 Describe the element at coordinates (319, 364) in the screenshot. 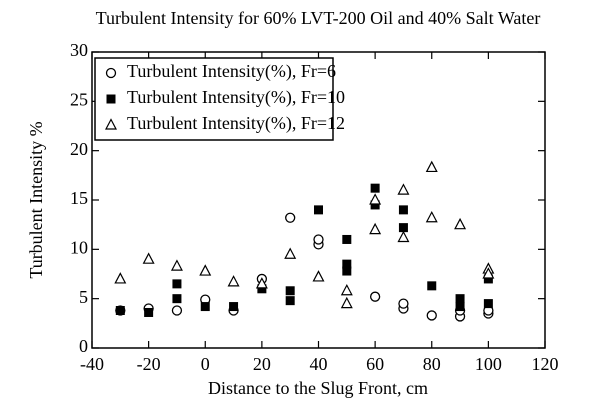

I see `x-tick-label: 40` at that location.